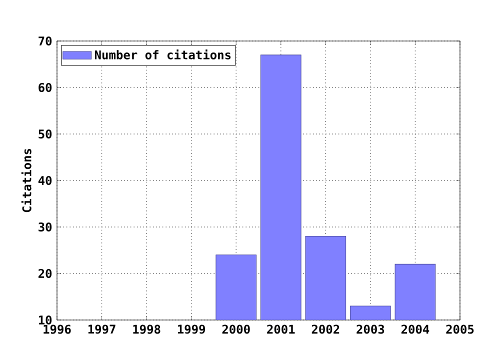 The width and height of the screenshot is (480, 350). I want to click on x-tick-label: 2003, so click(370, 329).